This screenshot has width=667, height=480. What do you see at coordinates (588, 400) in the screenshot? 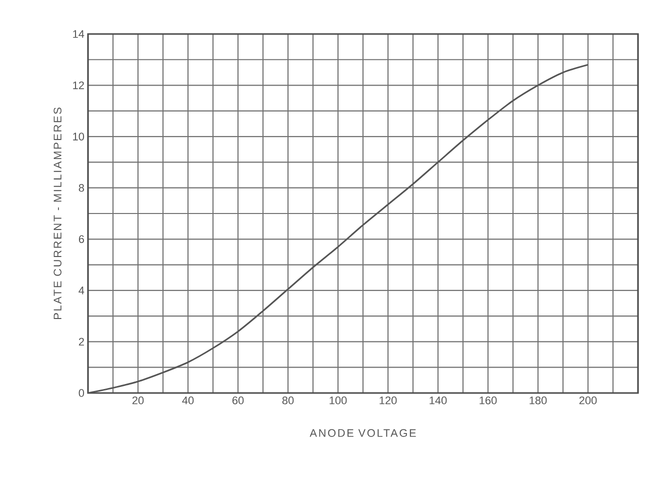
I see `x-tick-label: 200` at bounding box center [588, 400].